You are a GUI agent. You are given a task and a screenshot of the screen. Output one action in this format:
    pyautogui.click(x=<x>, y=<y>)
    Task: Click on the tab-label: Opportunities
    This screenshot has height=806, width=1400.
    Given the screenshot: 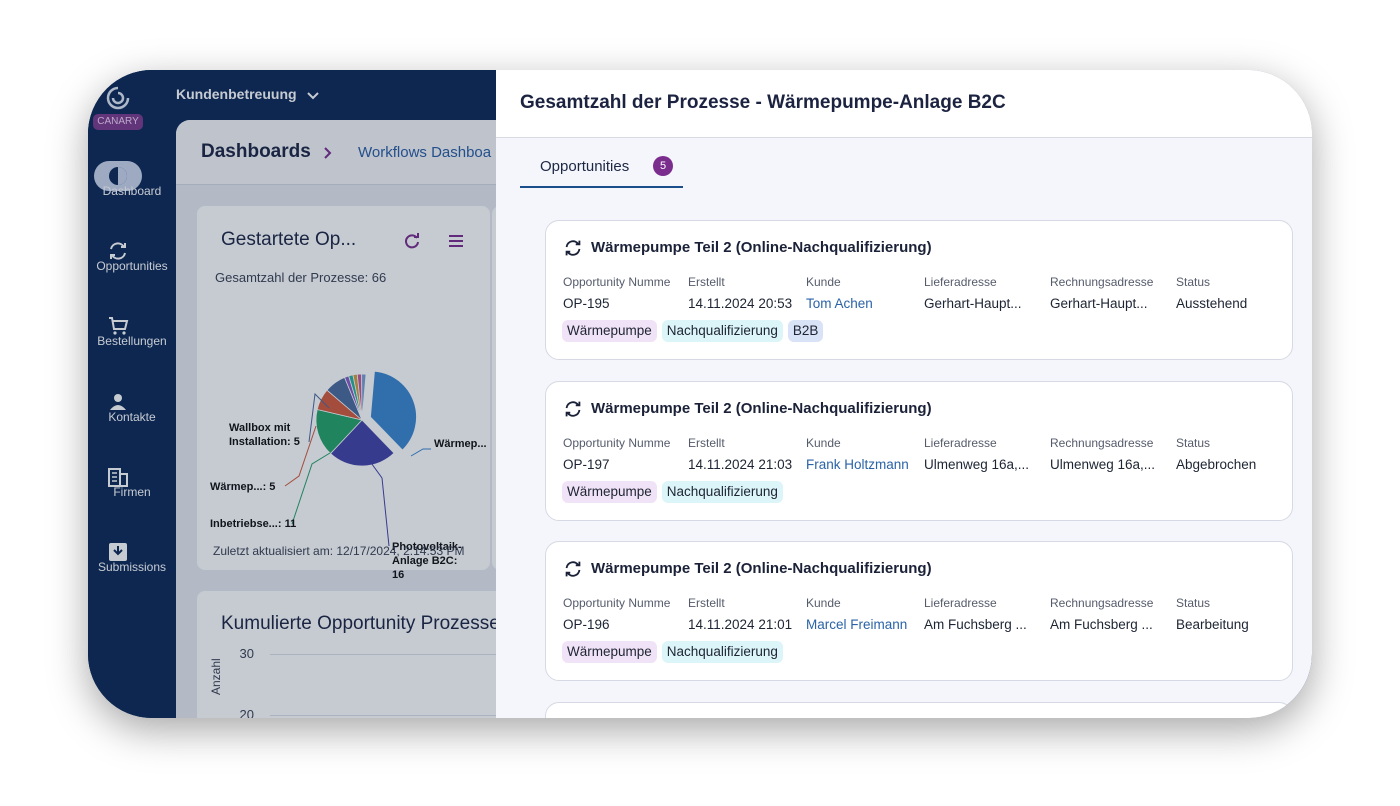 What is the action you would take?
    pyautogui.click(x=585, y=166)
    